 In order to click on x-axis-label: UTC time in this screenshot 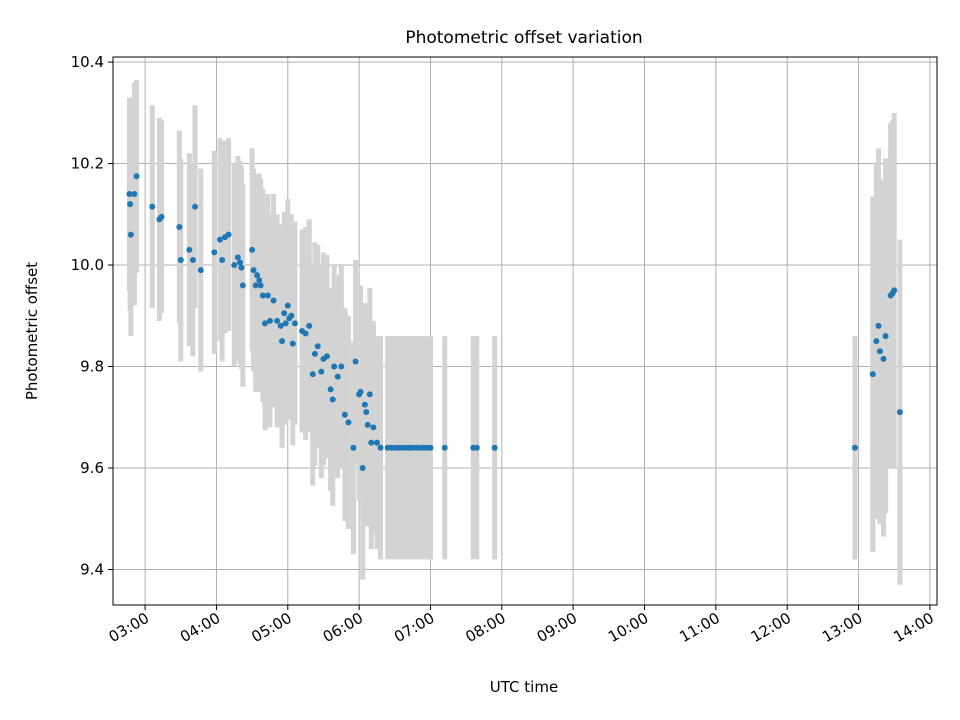, I will do `click(524, 687)`.